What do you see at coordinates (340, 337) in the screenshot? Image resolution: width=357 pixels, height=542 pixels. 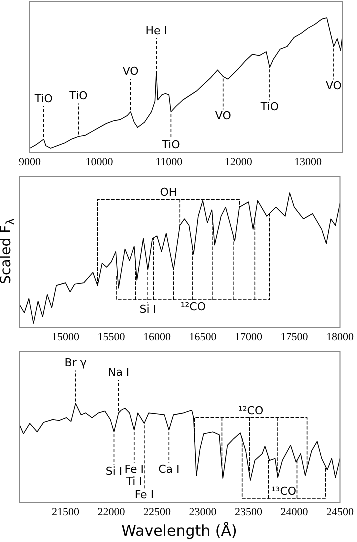 I see `x-tick-label: 18000` at bounding box center [340, 337].